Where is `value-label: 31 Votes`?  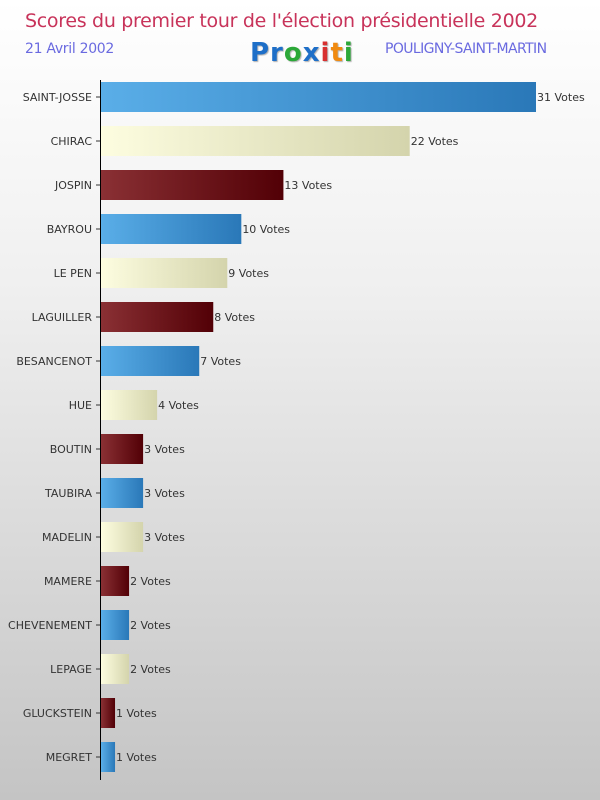 value-label: 31 Votes is located at coordinates (561, 97).